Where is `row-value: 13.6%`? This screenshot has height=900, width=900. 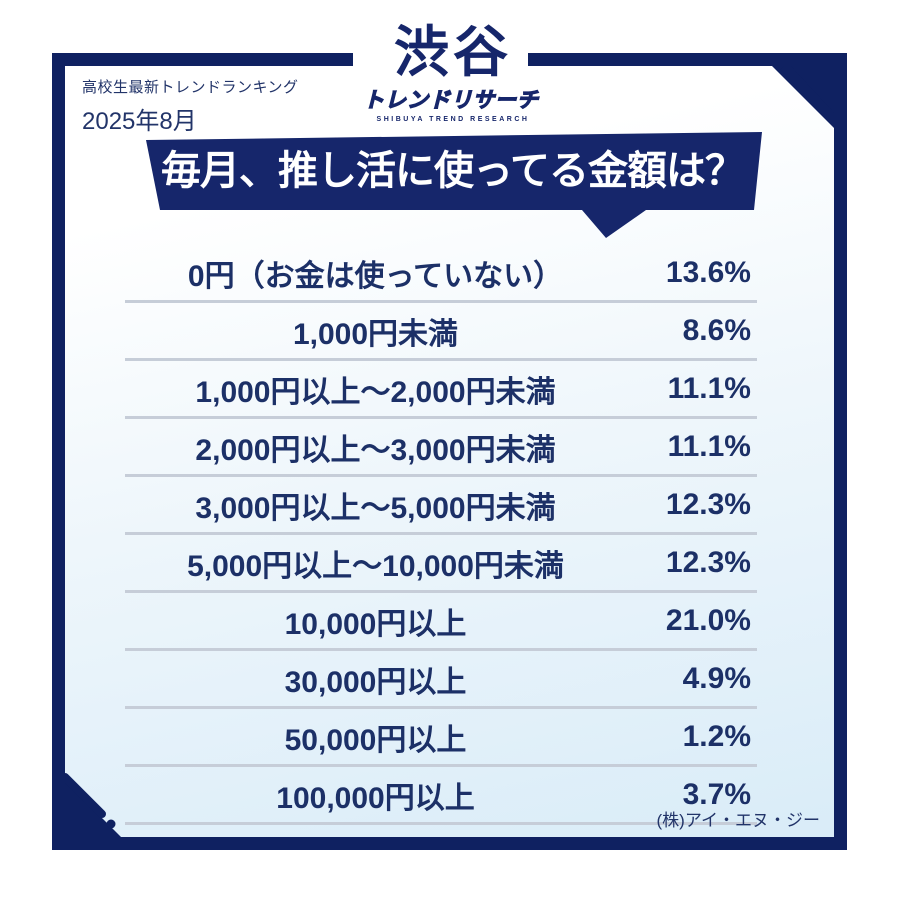
row-value: 13.6% is located at coordinates (708, 272).